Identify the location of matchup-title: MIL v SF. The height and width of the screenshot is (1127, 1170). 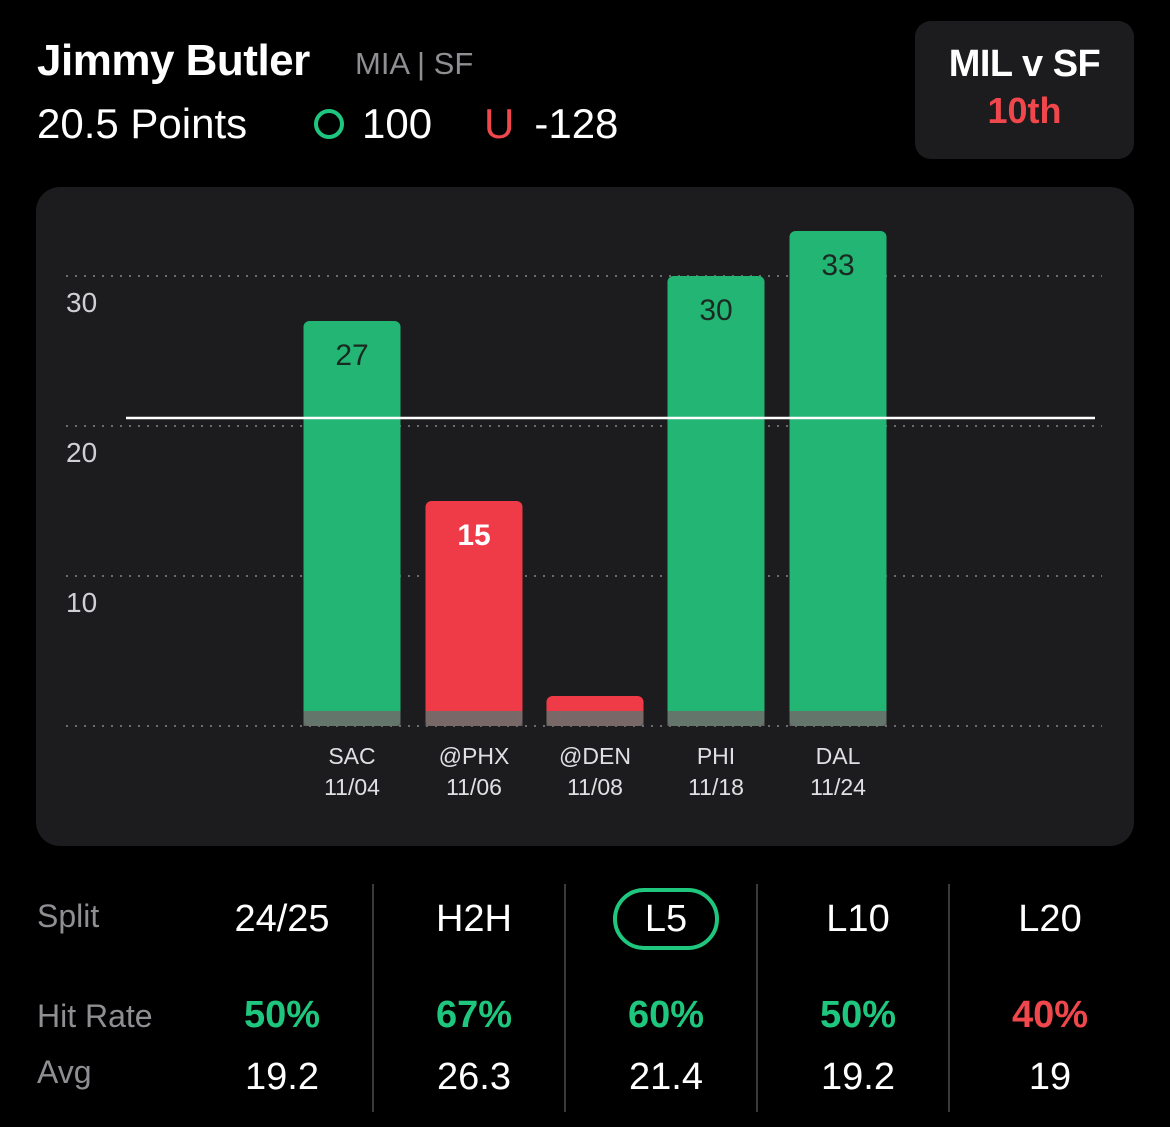
(1024, 64).